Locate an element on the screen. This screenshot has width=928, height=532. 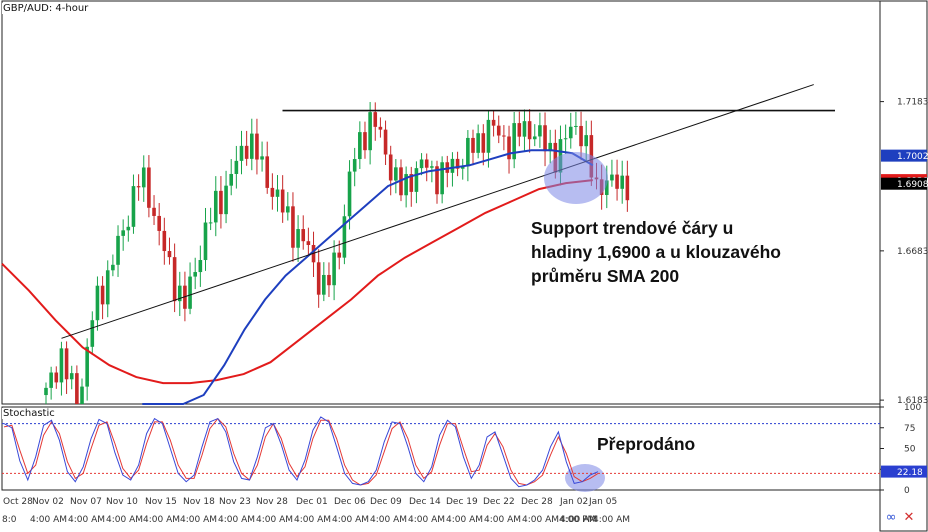
x-time-label-10: 4:00 AM is located at coordinates (388, 520).